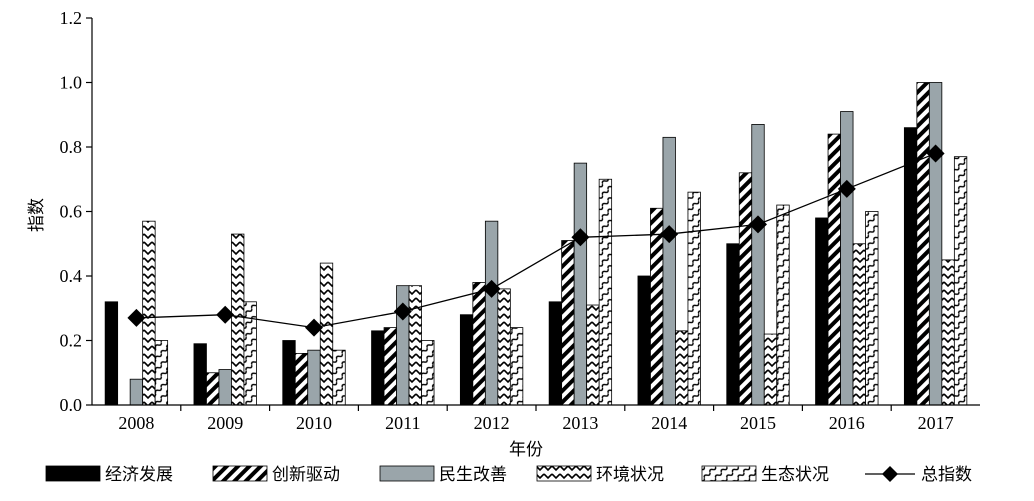  Describe the element at coordinates (504, 347) in the screenshot. I see `bar-环境状况-2012` at that location.